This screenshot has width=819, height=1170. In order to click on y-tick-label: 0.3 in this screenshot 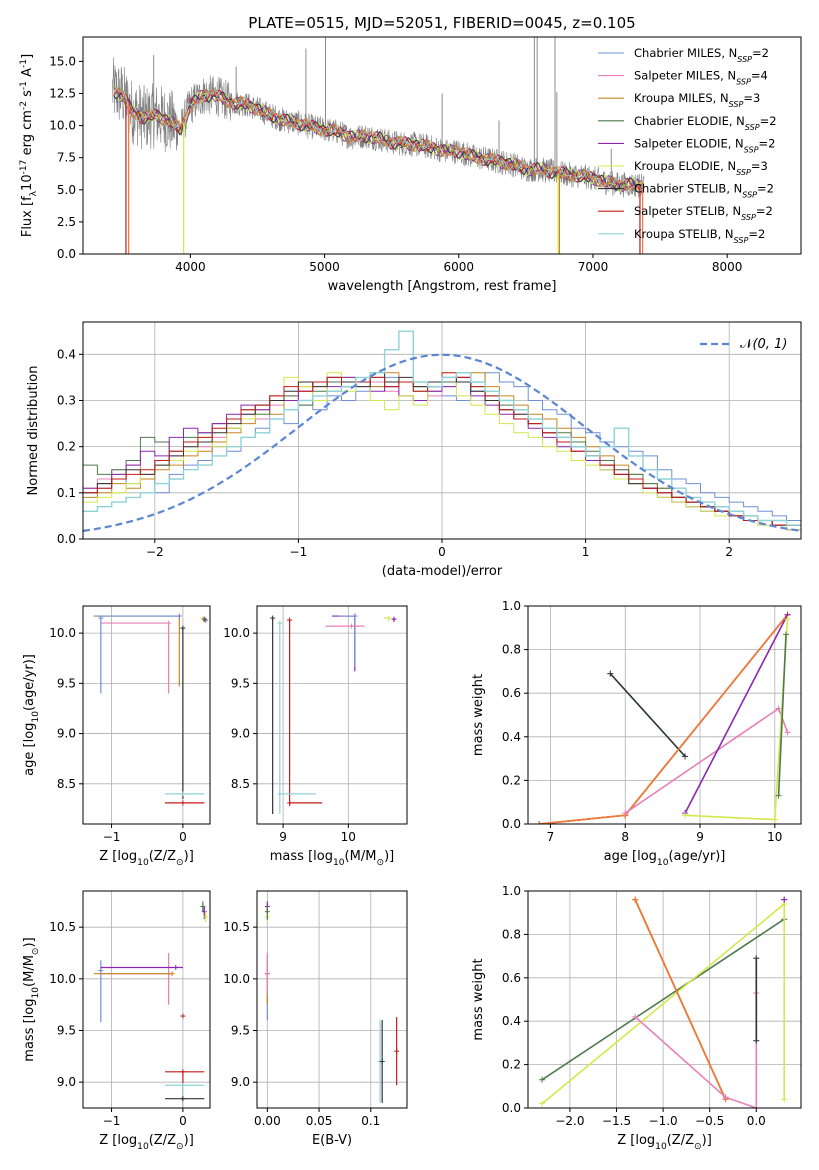, I will do `click(66, 400)`.